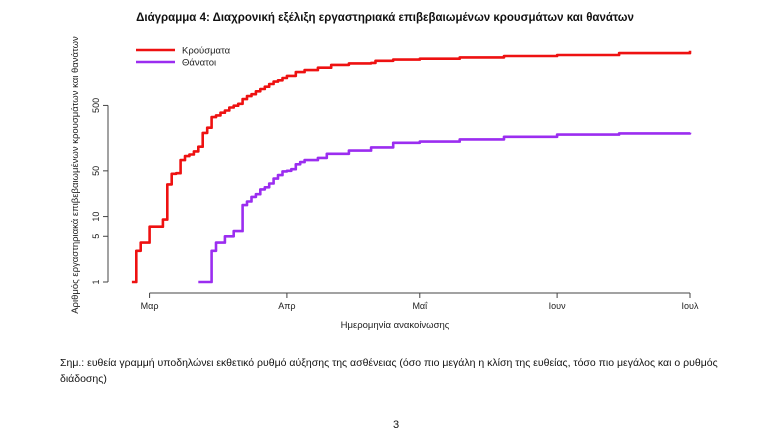 The height and width of the screenshot is (433, 770). Describe the element at coordinates (395, 325) in the screenshot. I see `x-axis-label: Ημερομηνία ανακοίνωσης` at that location.